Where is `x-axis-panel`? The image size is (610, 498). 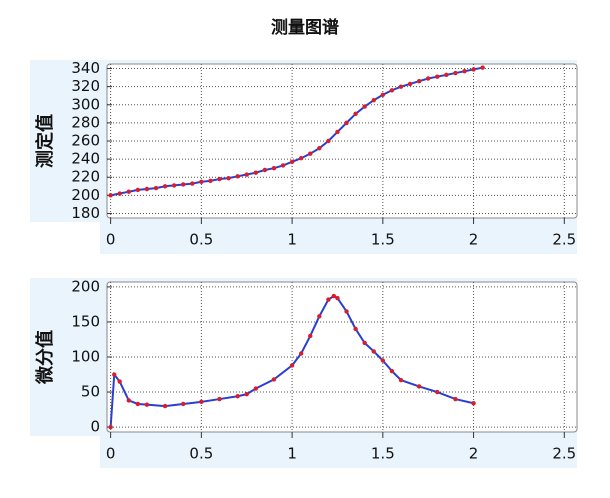
x-axis-panel is located at coordinates (338, 450).